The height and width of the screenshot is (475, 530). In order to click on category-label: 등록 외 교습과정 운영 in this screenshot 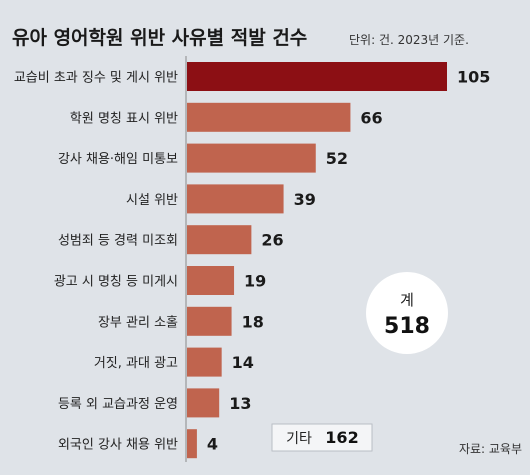, I will do `click(118, 404)`.